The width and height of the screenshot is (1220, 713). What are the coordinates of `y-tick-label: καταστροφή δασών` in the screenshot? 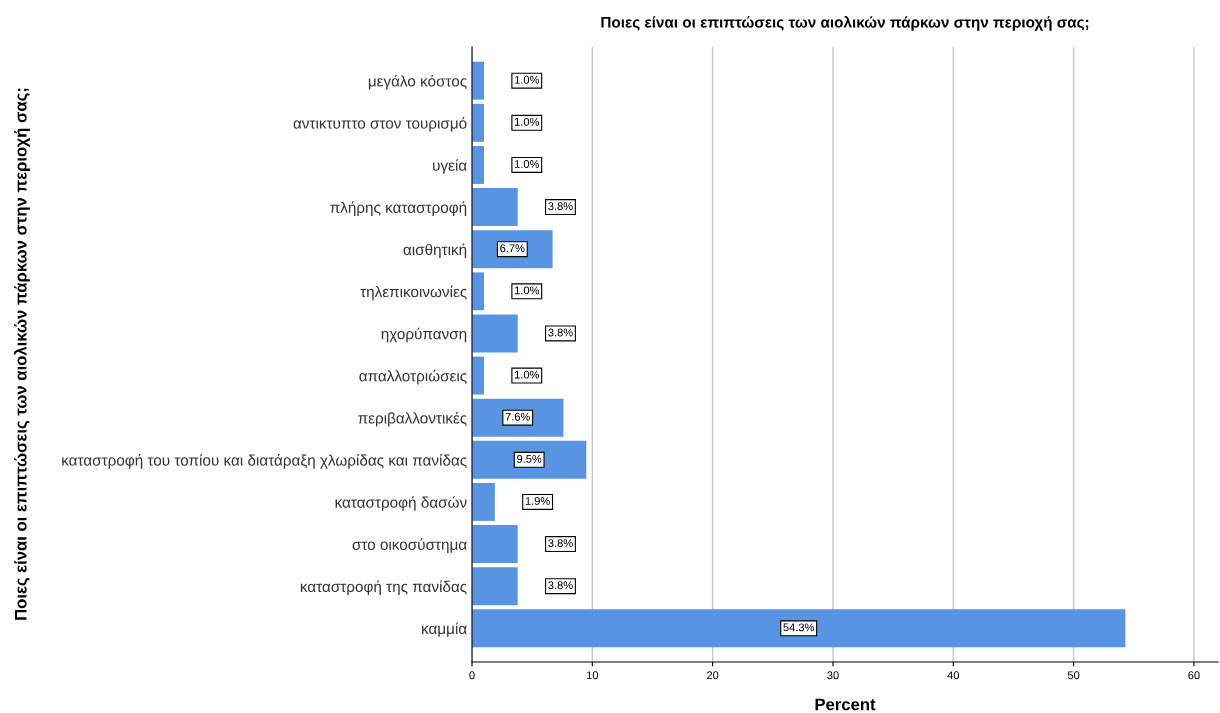 It's located at (401, 503).